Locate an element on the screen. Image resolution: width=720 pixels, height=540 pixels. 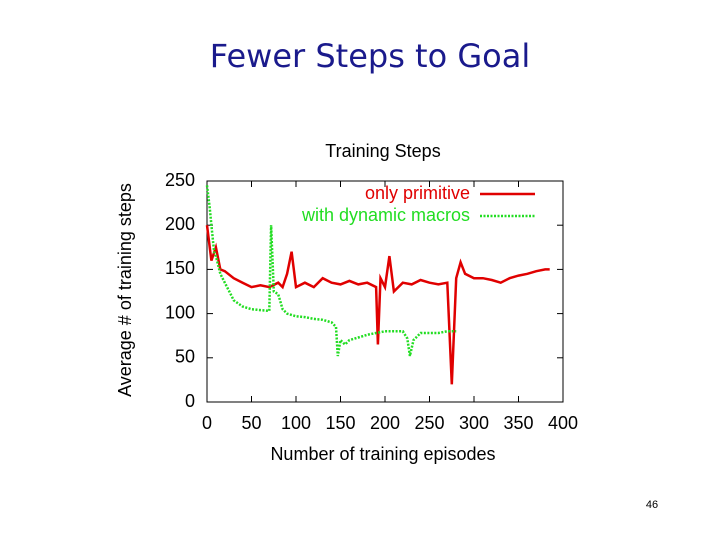
y-tick-label: 100 is located at coordinates (180, 312).